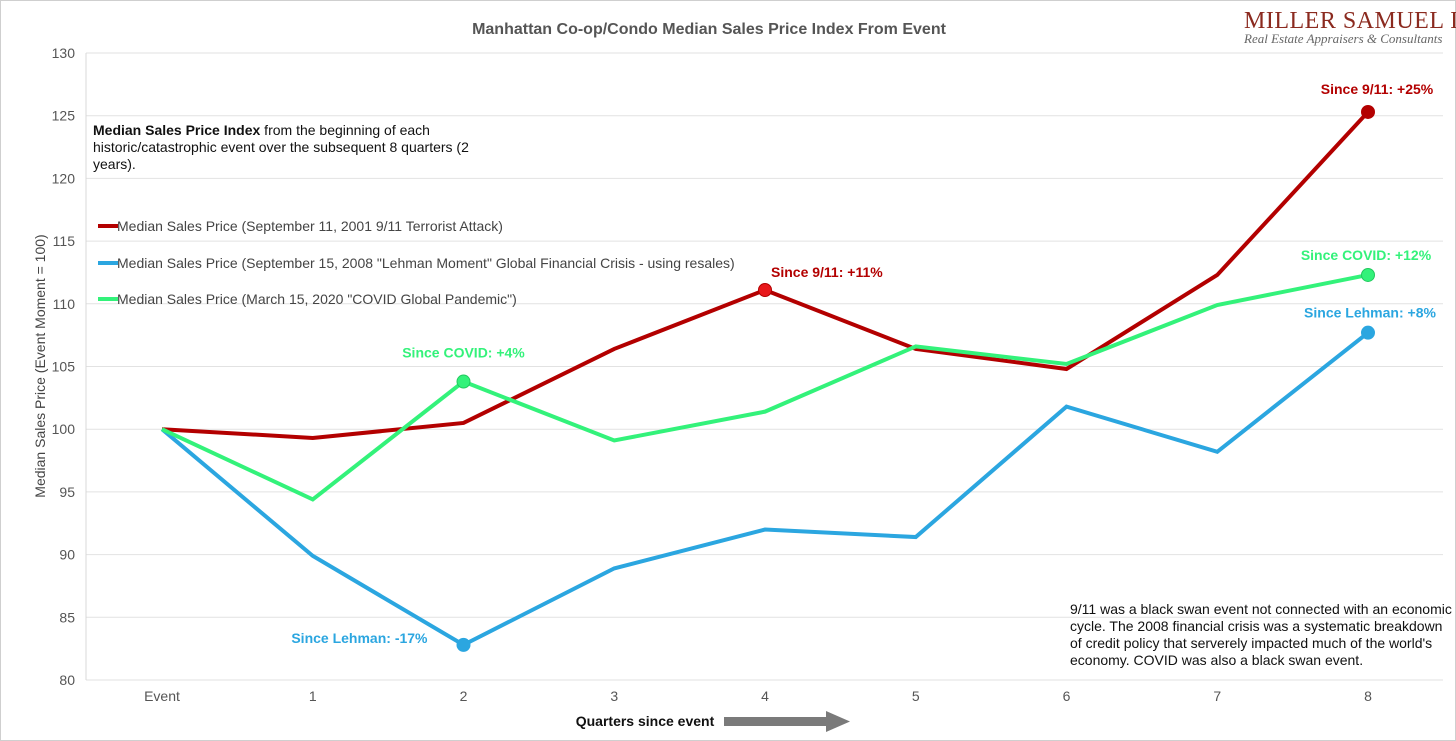  I want to click on x-tick-label: 7, so click(1217, 696).